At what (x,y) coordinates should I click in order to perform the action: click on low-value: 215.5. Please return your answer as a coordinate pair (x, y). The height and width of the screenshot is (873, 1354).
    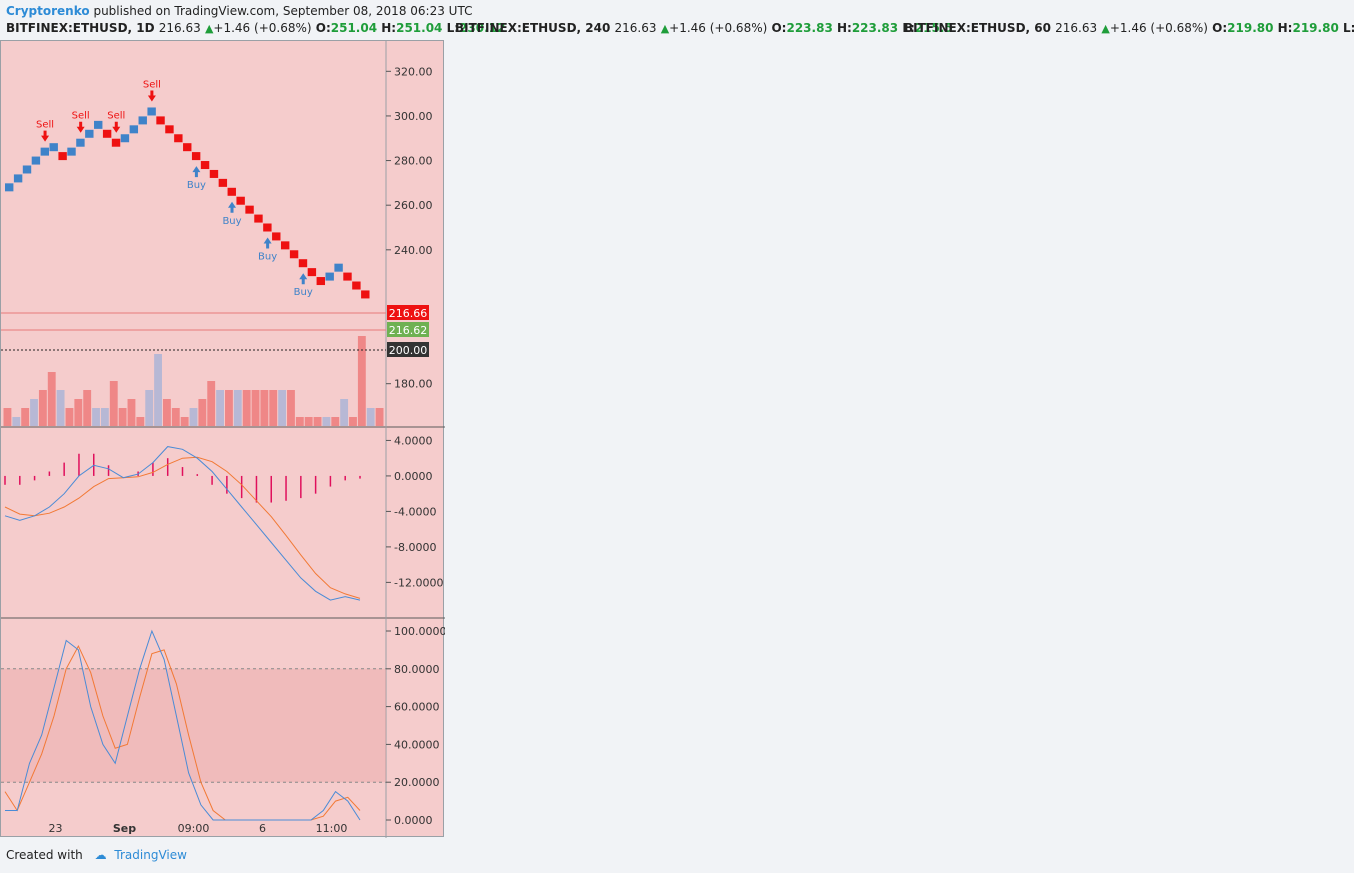
    Looking at the image, I should click on (933, 28).